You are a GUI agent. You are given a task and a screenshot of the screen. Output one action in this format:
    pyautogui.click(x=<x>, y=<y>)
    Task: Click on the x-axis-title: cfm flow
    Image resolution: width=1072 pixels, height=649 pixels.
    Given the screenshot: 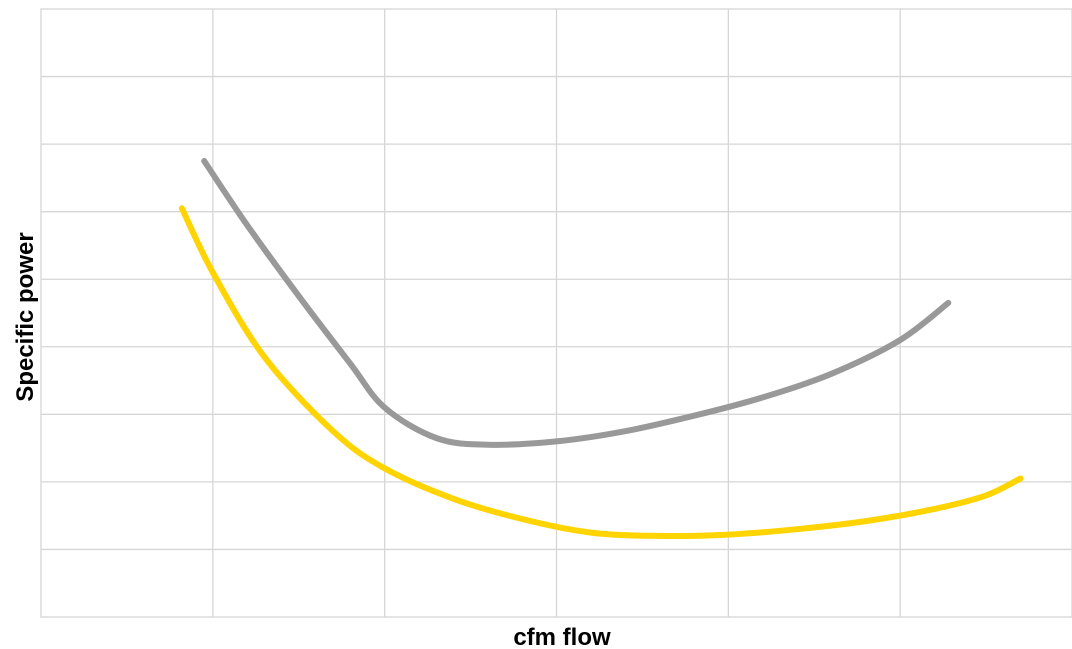 What is the action you would take?
    pyautogui.click(x=562, y=636)
    